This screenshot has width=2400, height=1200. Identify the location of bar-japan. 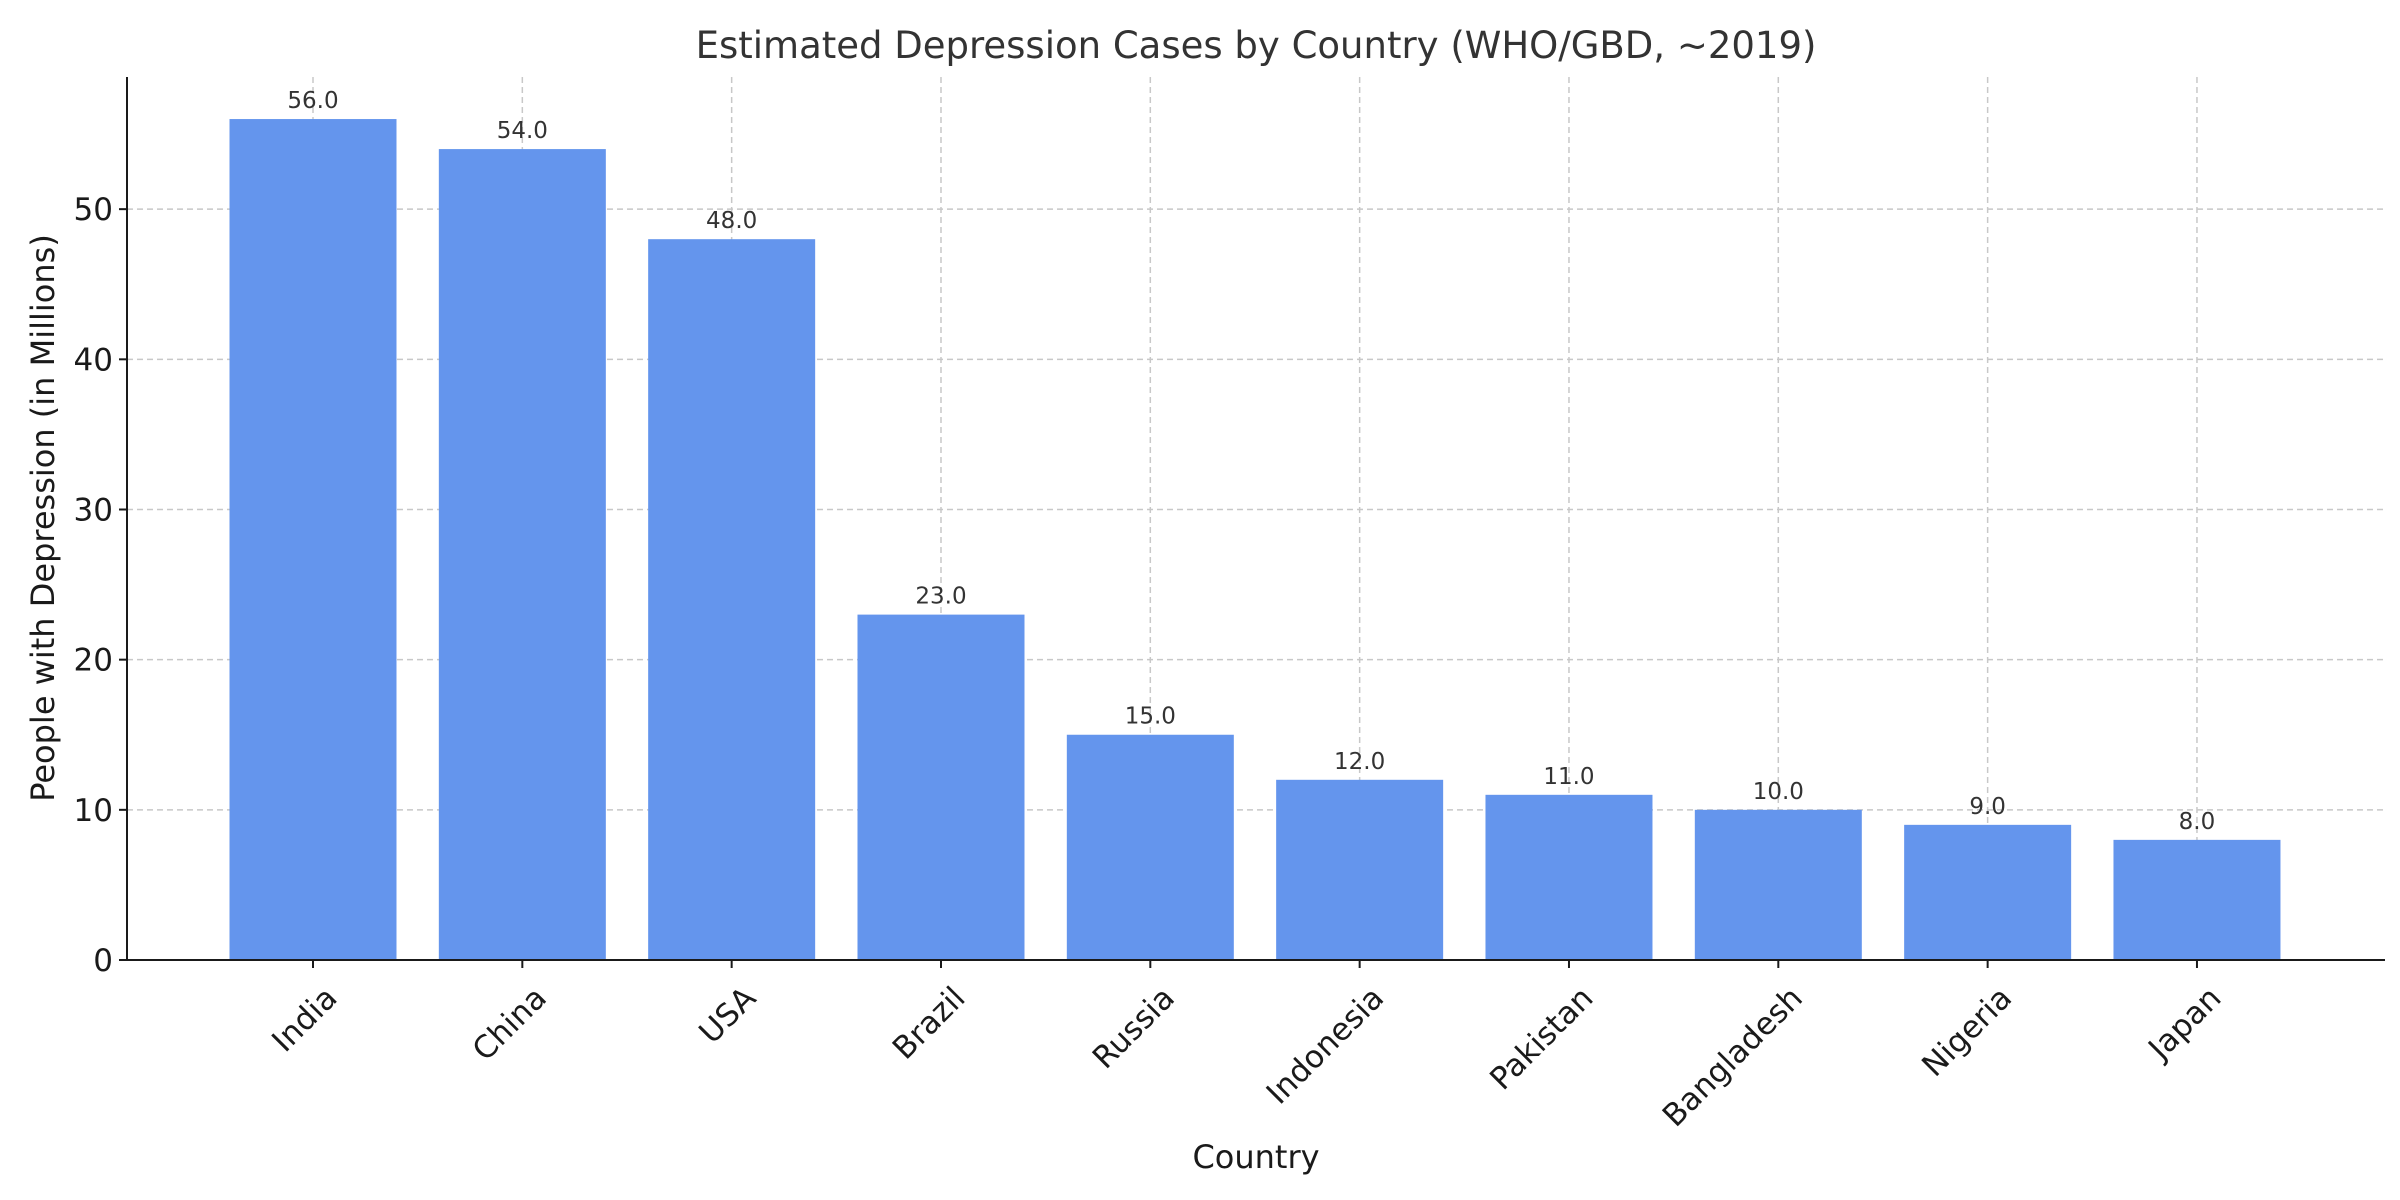
(2197, 899).